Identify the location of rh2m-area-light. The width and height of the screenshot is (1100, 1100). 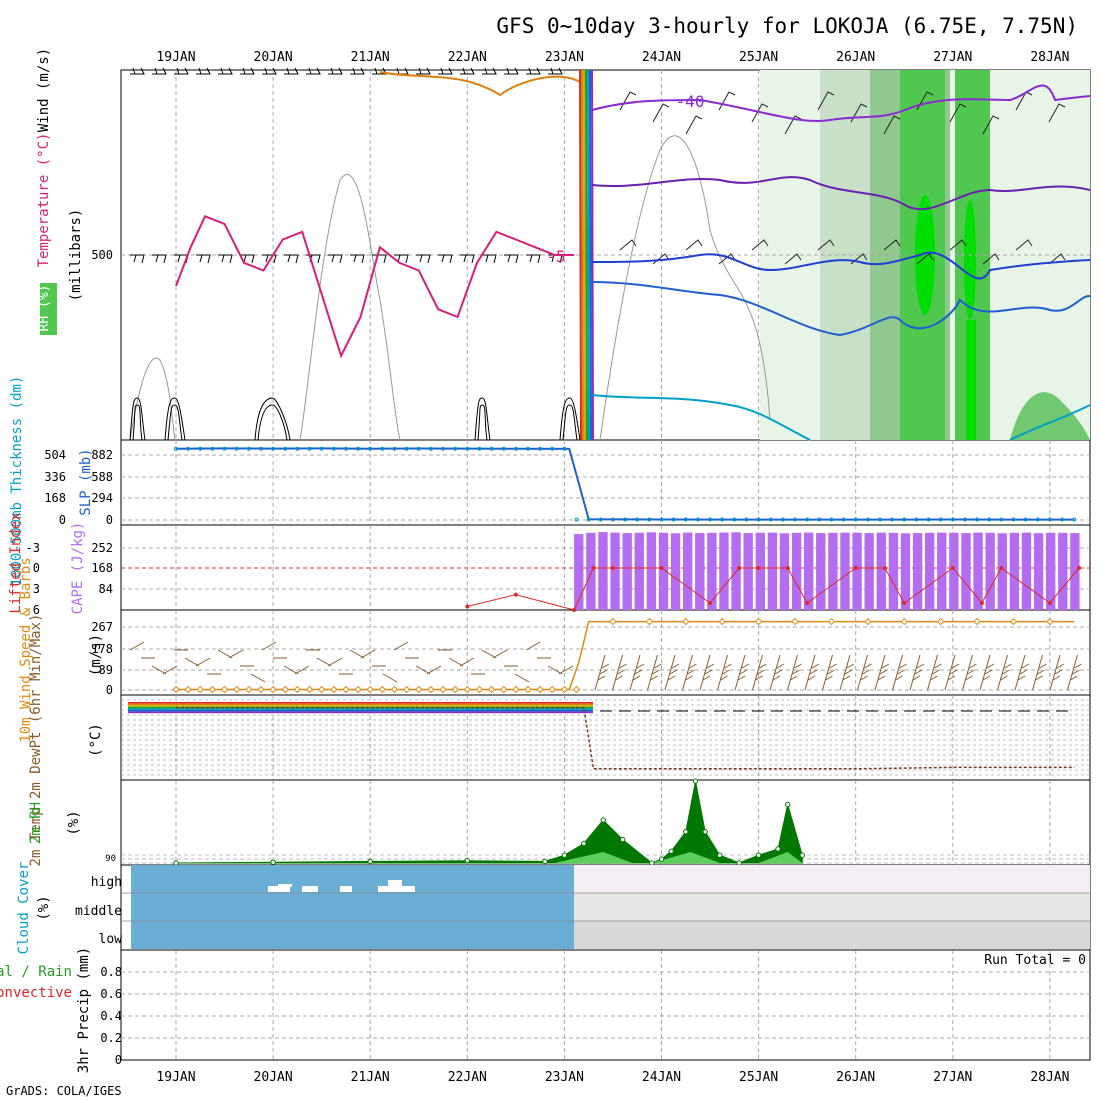
(685, 857).